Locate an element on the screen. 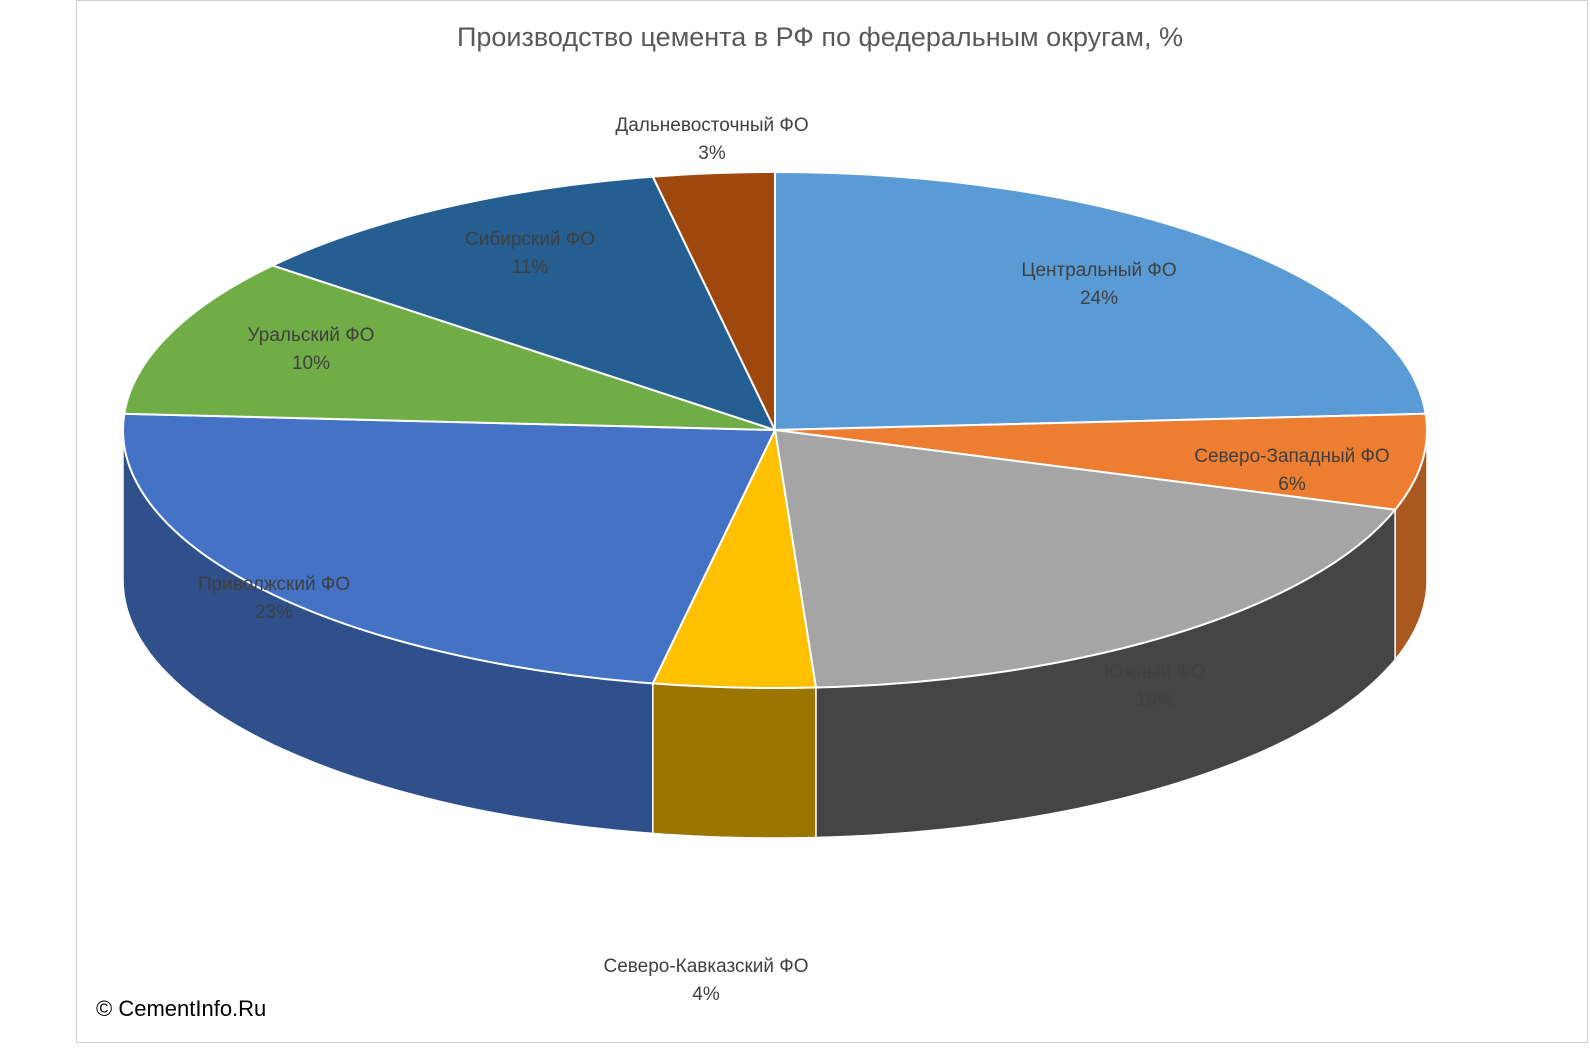 The image size is (1590, 1060). copyright-text: © CementInfo.Ru is located at coordinates (181, 1008).